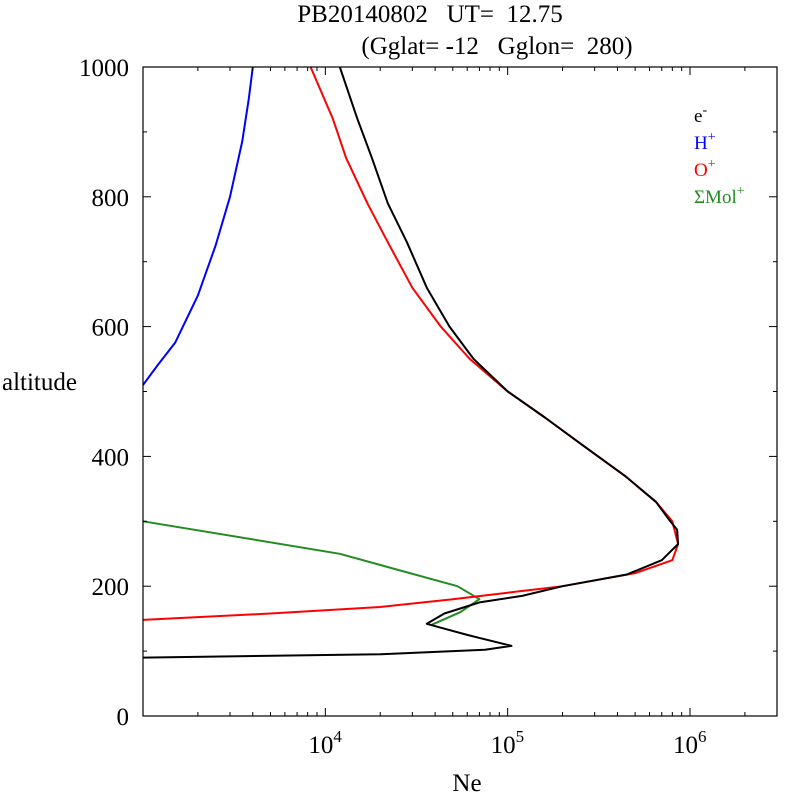  I want to click on chart-title-line2: (Gglat= -12 Gglon= 280), so click(496, 46).